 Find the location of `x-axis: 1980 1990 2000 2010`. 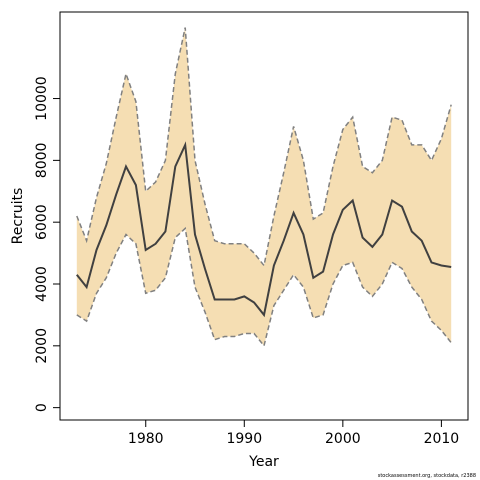

x-axis: 1980 1990 2000 2010 is located at coordinates (293, 433).